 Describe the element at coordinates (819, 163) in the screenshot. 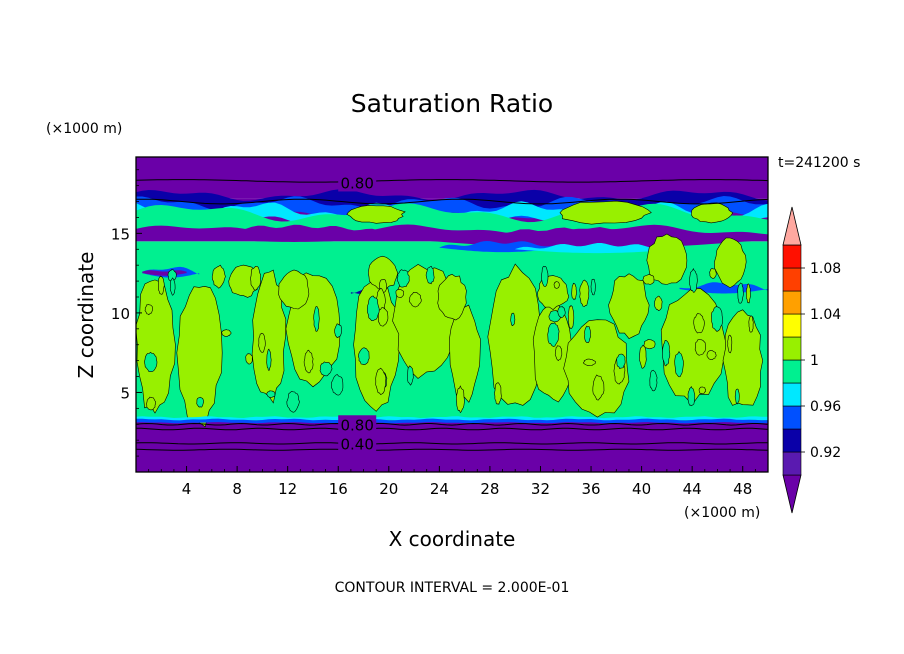

I see `time-label: t=241200 s` at that location.